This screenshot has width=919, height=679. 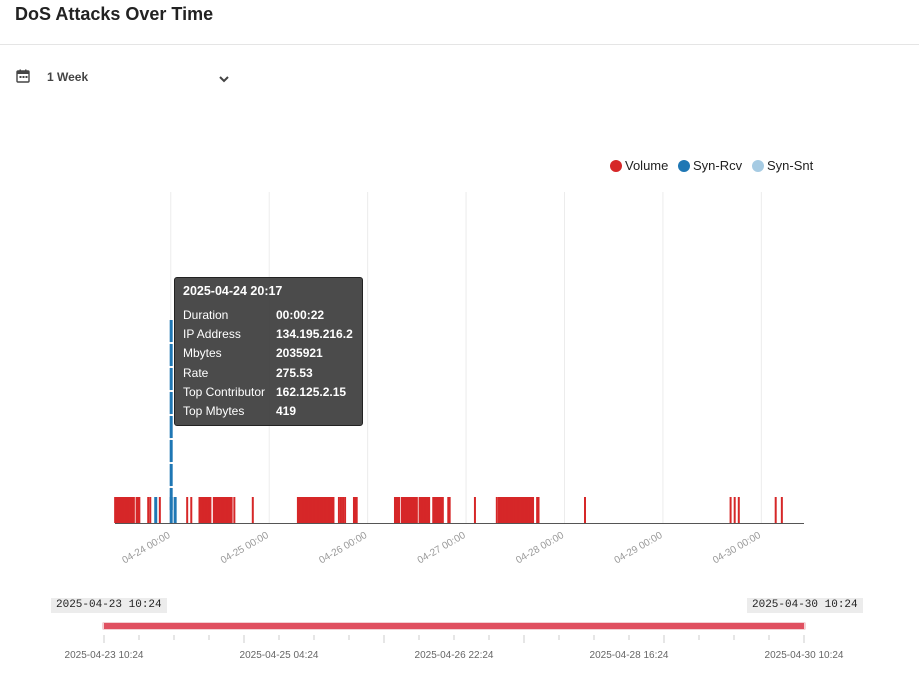 I want to click on chevron-down-icon, so click(x=224, y=80).